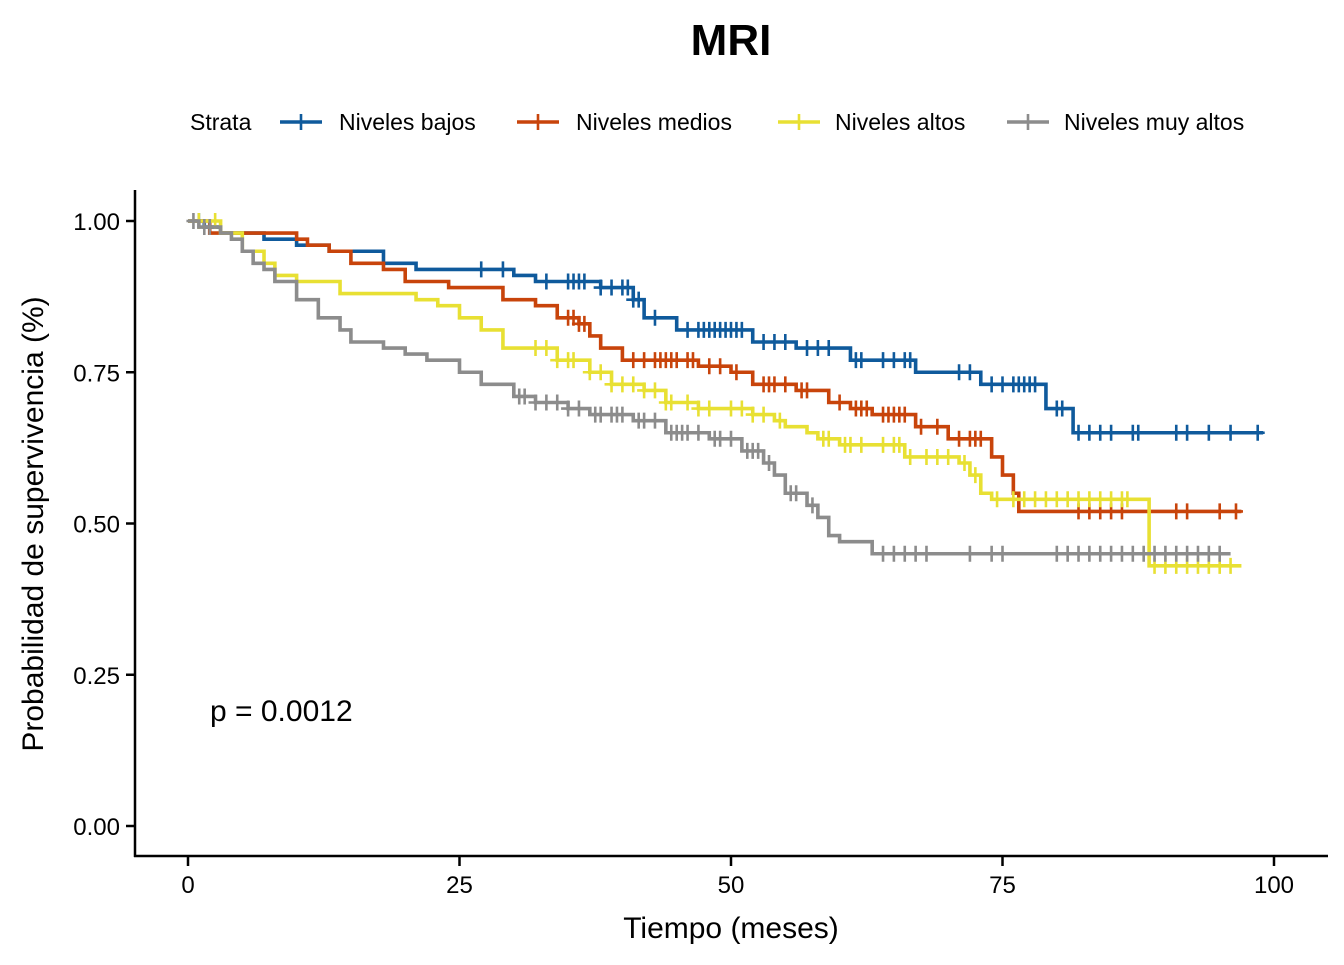  I want to click on x-ticks: 0 25 50 75 100, so click(737, 878).